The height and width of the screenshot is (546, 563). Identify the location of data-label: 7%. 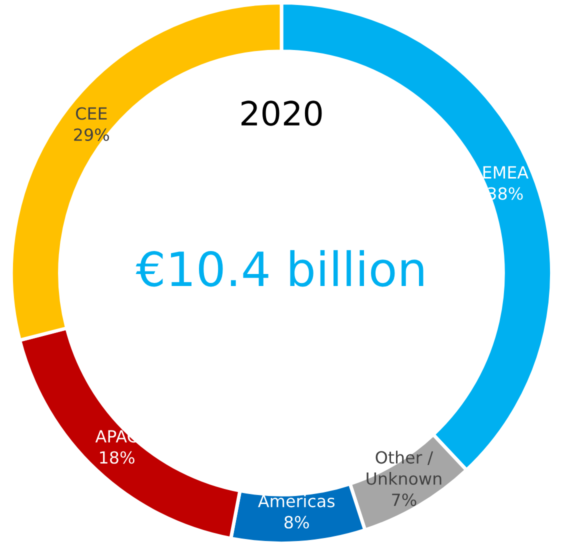
(404, 499).